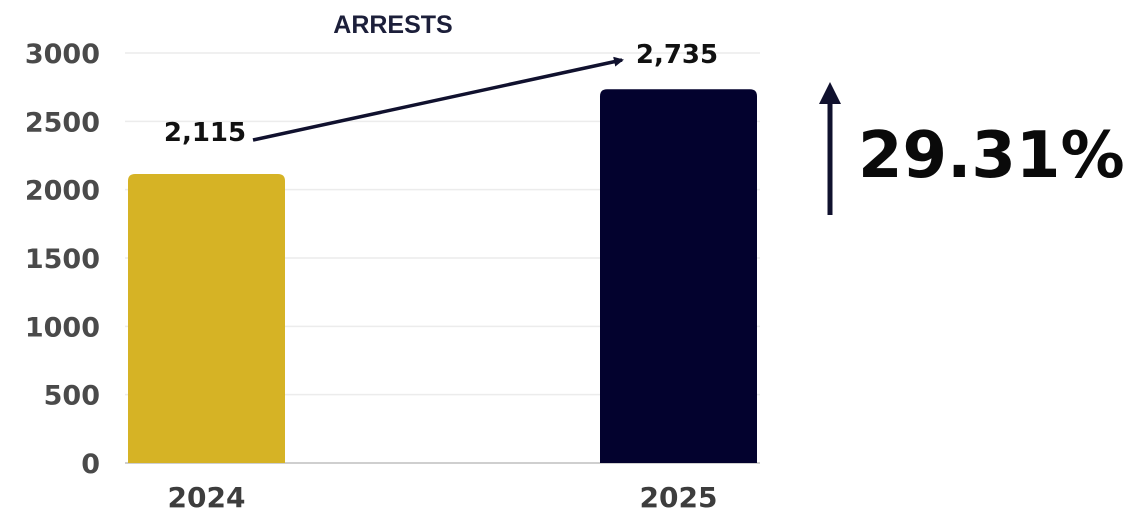 The height and width of the screenshot is (512, 1142). What do you see at coordinates (62, 54) in the screenshot?
I see `y-tick-label: 3000` at bounding box center [62, 54].